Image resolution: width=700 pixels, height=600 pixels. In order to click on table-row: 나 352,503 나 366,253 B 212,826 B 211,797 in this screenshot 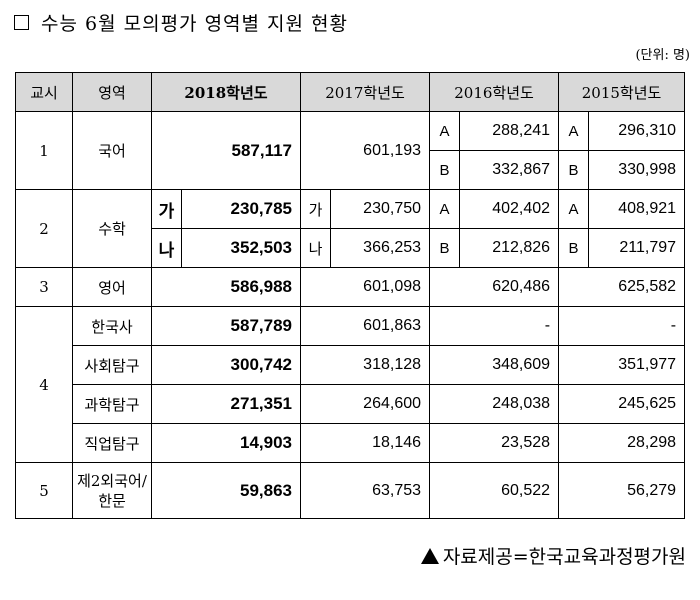, I will do `click(351, 248)`.